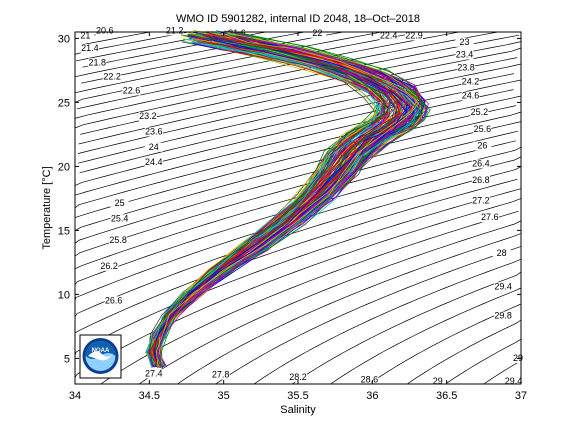 This screenshot has height=432, width=576. I want to click on contour-label: 26.4, so click(481, 163).